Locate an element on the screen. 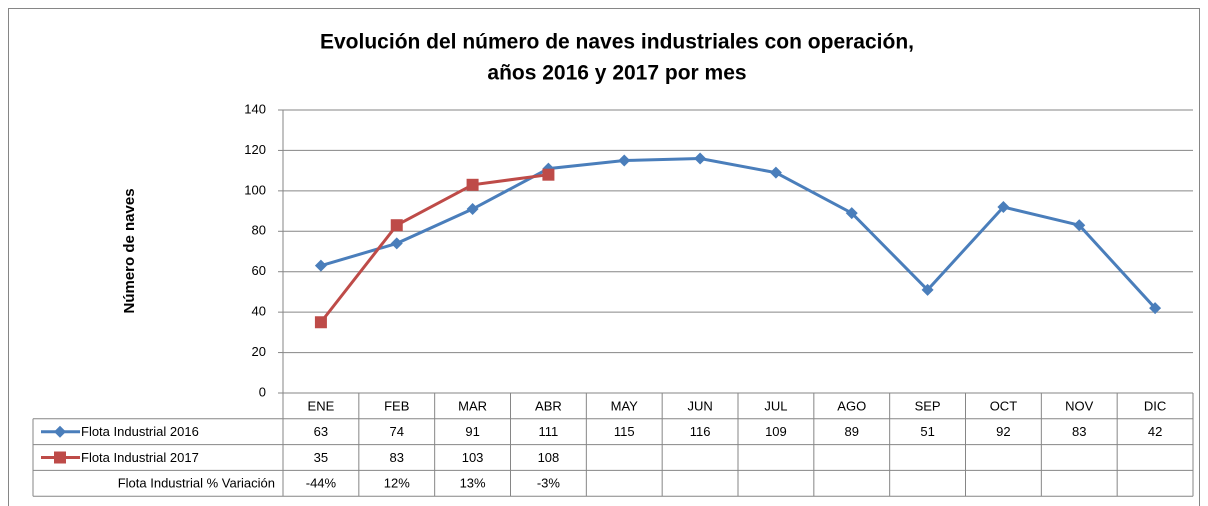  table-value: 116 is located at coordinates (700, 431).